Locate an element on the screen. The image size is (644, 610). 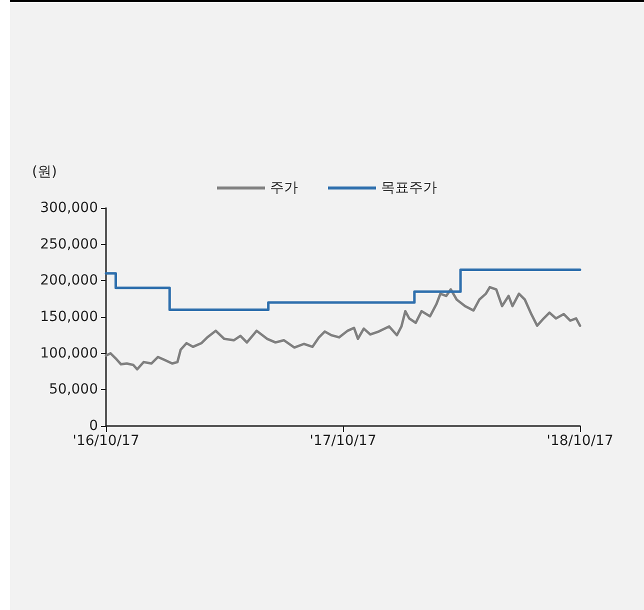
y-axis-title: (원) is located at coordinates (44, 172).